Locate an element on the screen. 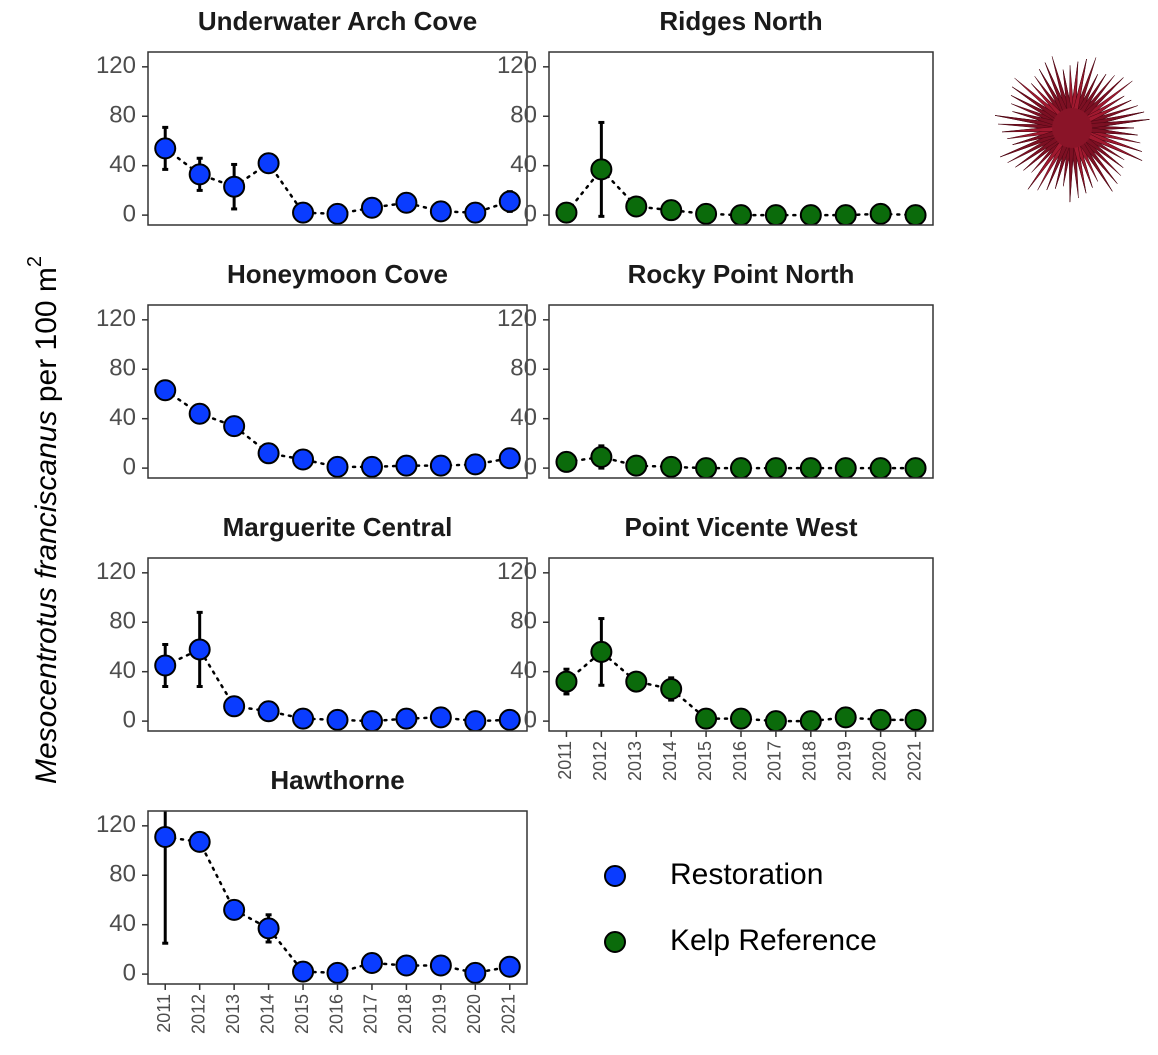 This screenshot has height=1055, width=1158. urchin-body is located at coordinates (1072, 128).